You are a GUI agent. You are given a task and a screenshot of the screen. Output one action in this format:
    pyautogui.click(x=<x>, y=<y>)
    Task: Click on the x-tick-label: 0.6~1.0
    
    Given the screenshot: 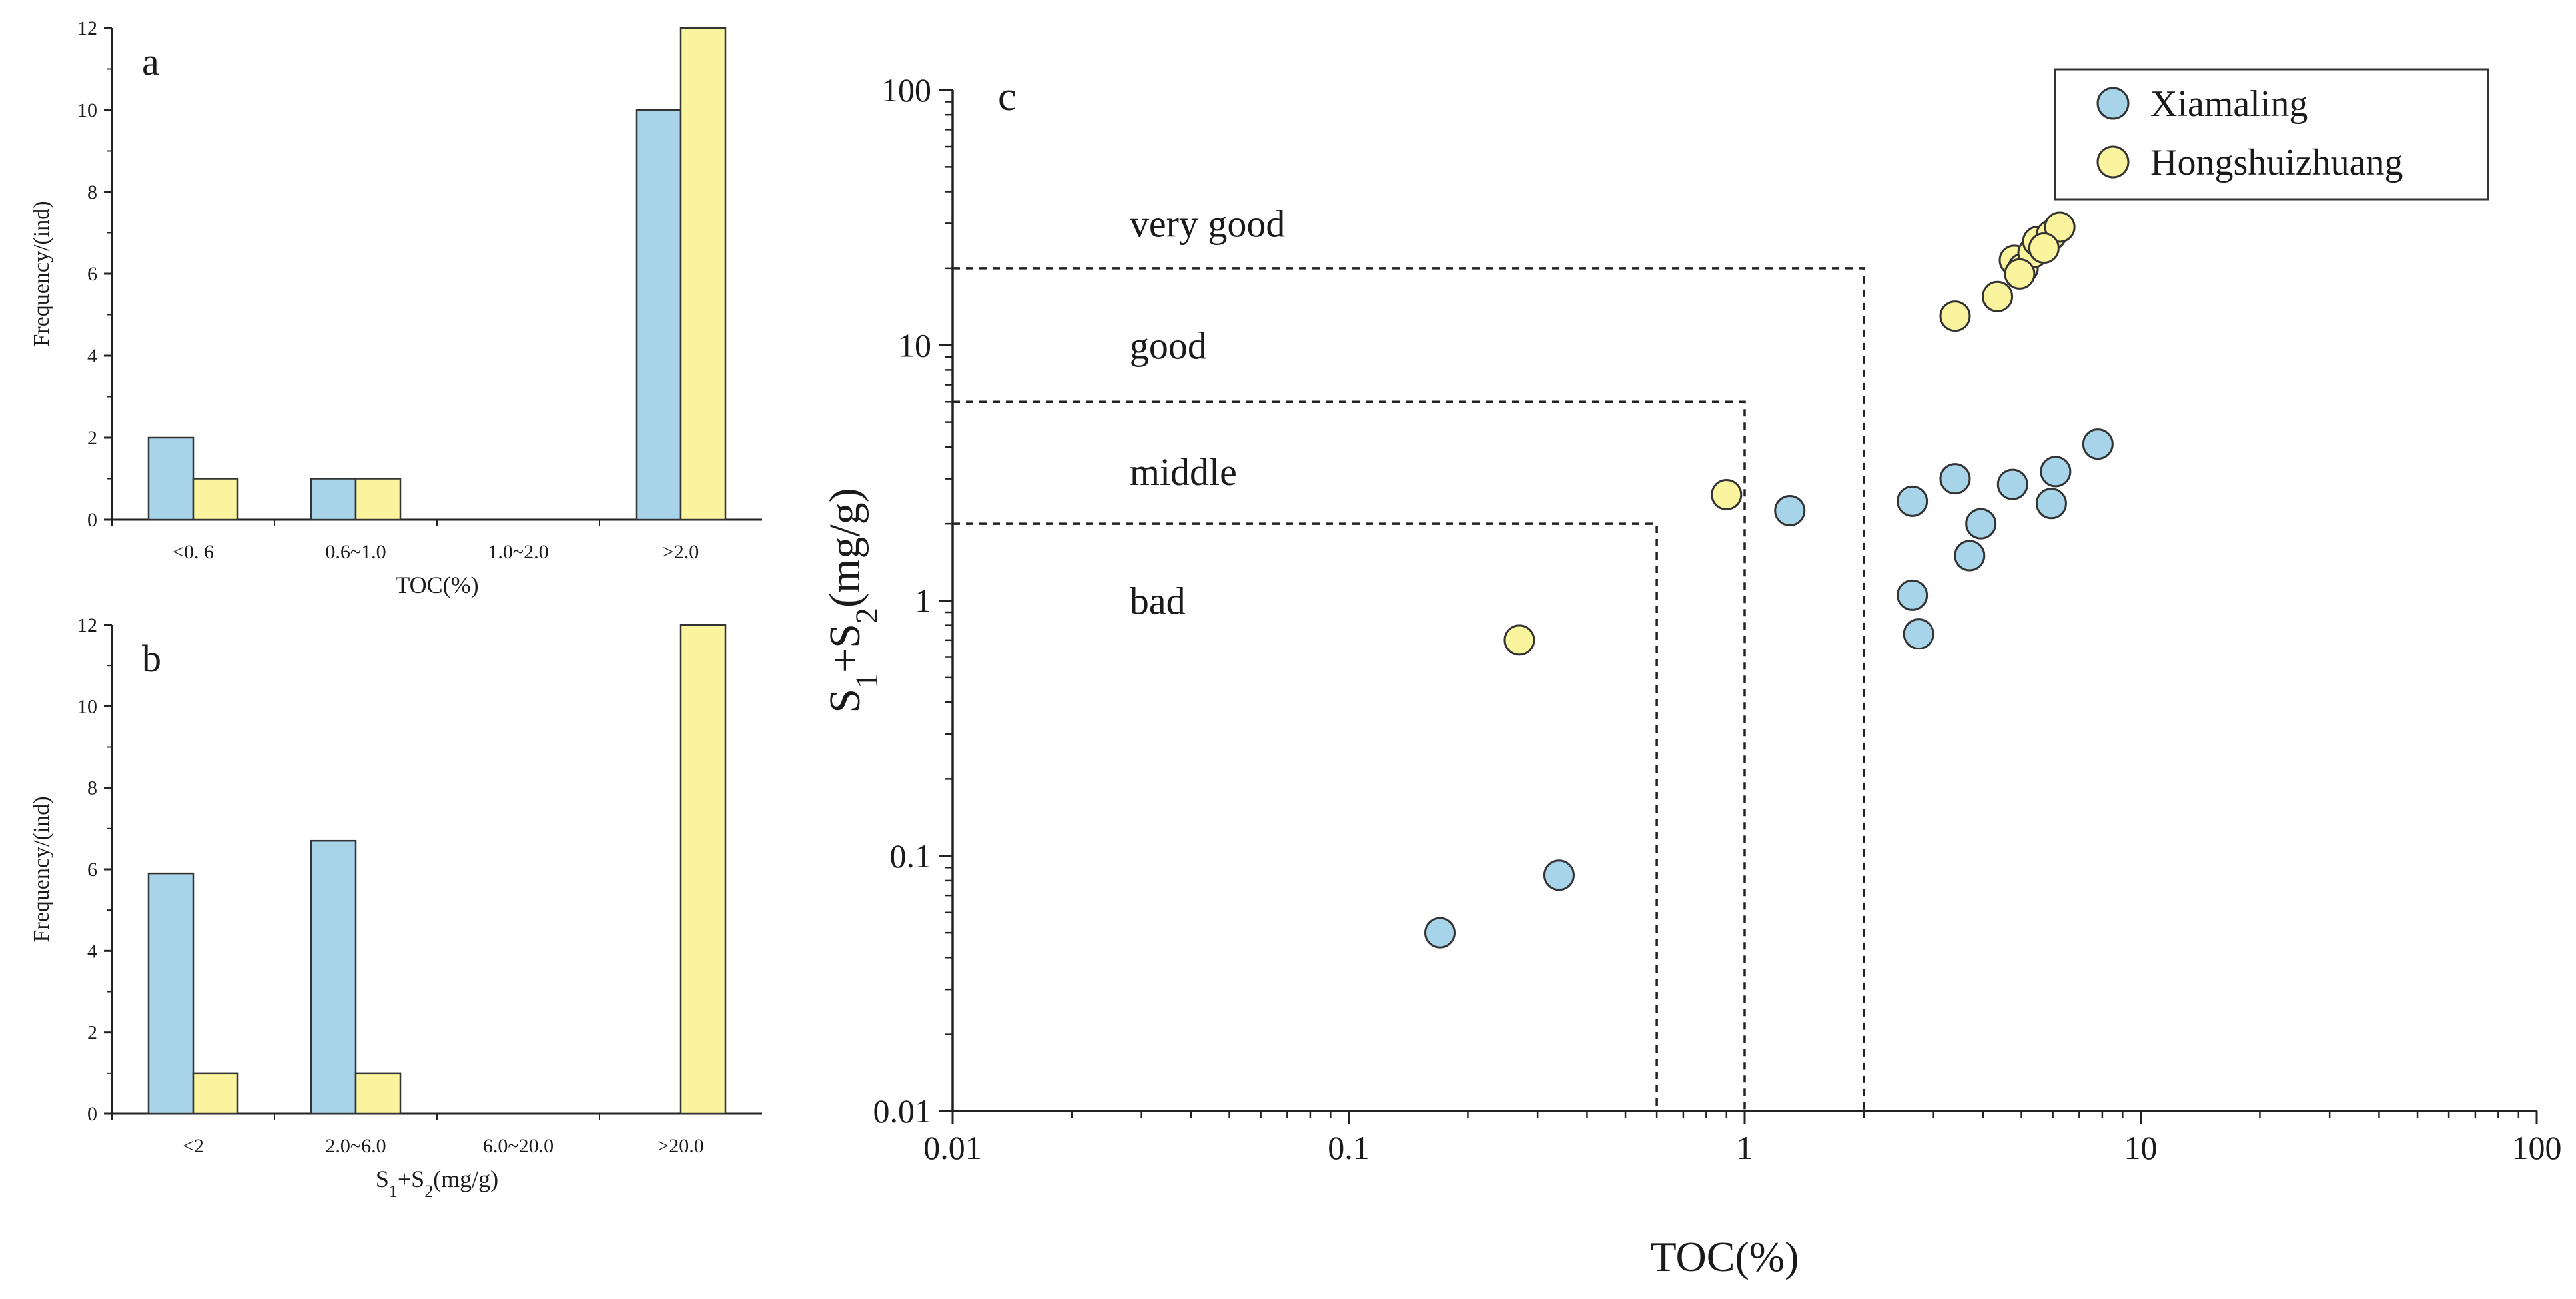 What is the action you would take?
    pyautogui.click(x=355, y=552)
    